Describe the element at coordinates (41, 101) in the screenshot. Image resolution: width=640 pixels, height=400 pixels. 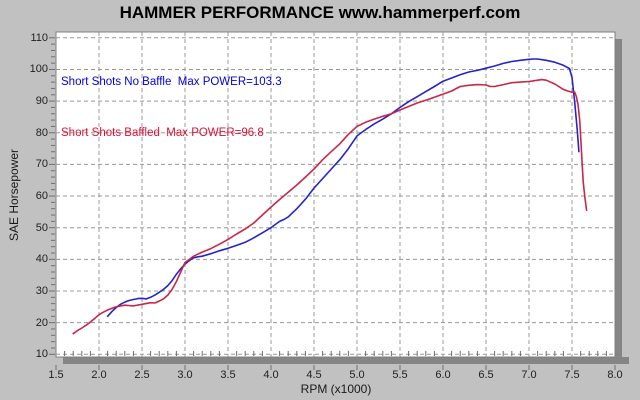
I see `y-tick-label: 90` at that location.